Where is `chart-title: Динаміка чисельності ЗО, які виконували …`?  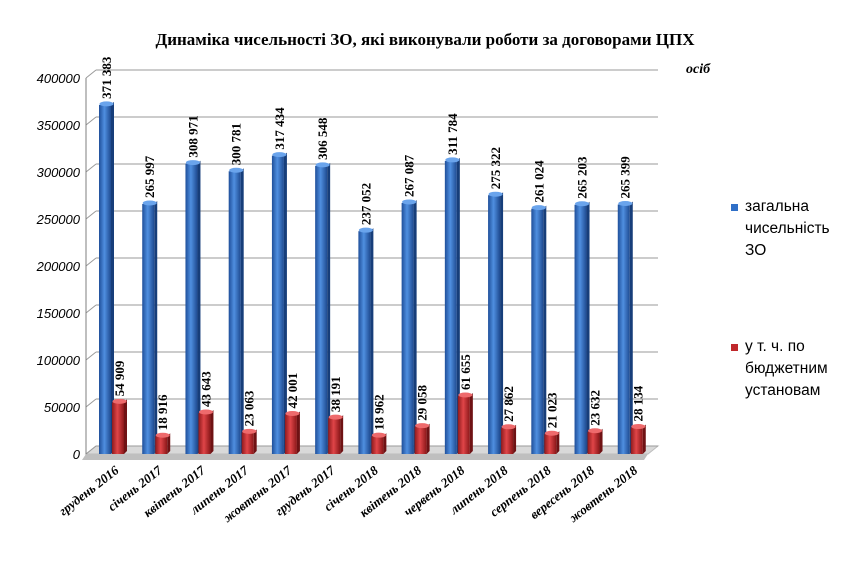
chart-title: Динаміка чисельності ЗО, які виконували … is located at coordinates (425, 39).